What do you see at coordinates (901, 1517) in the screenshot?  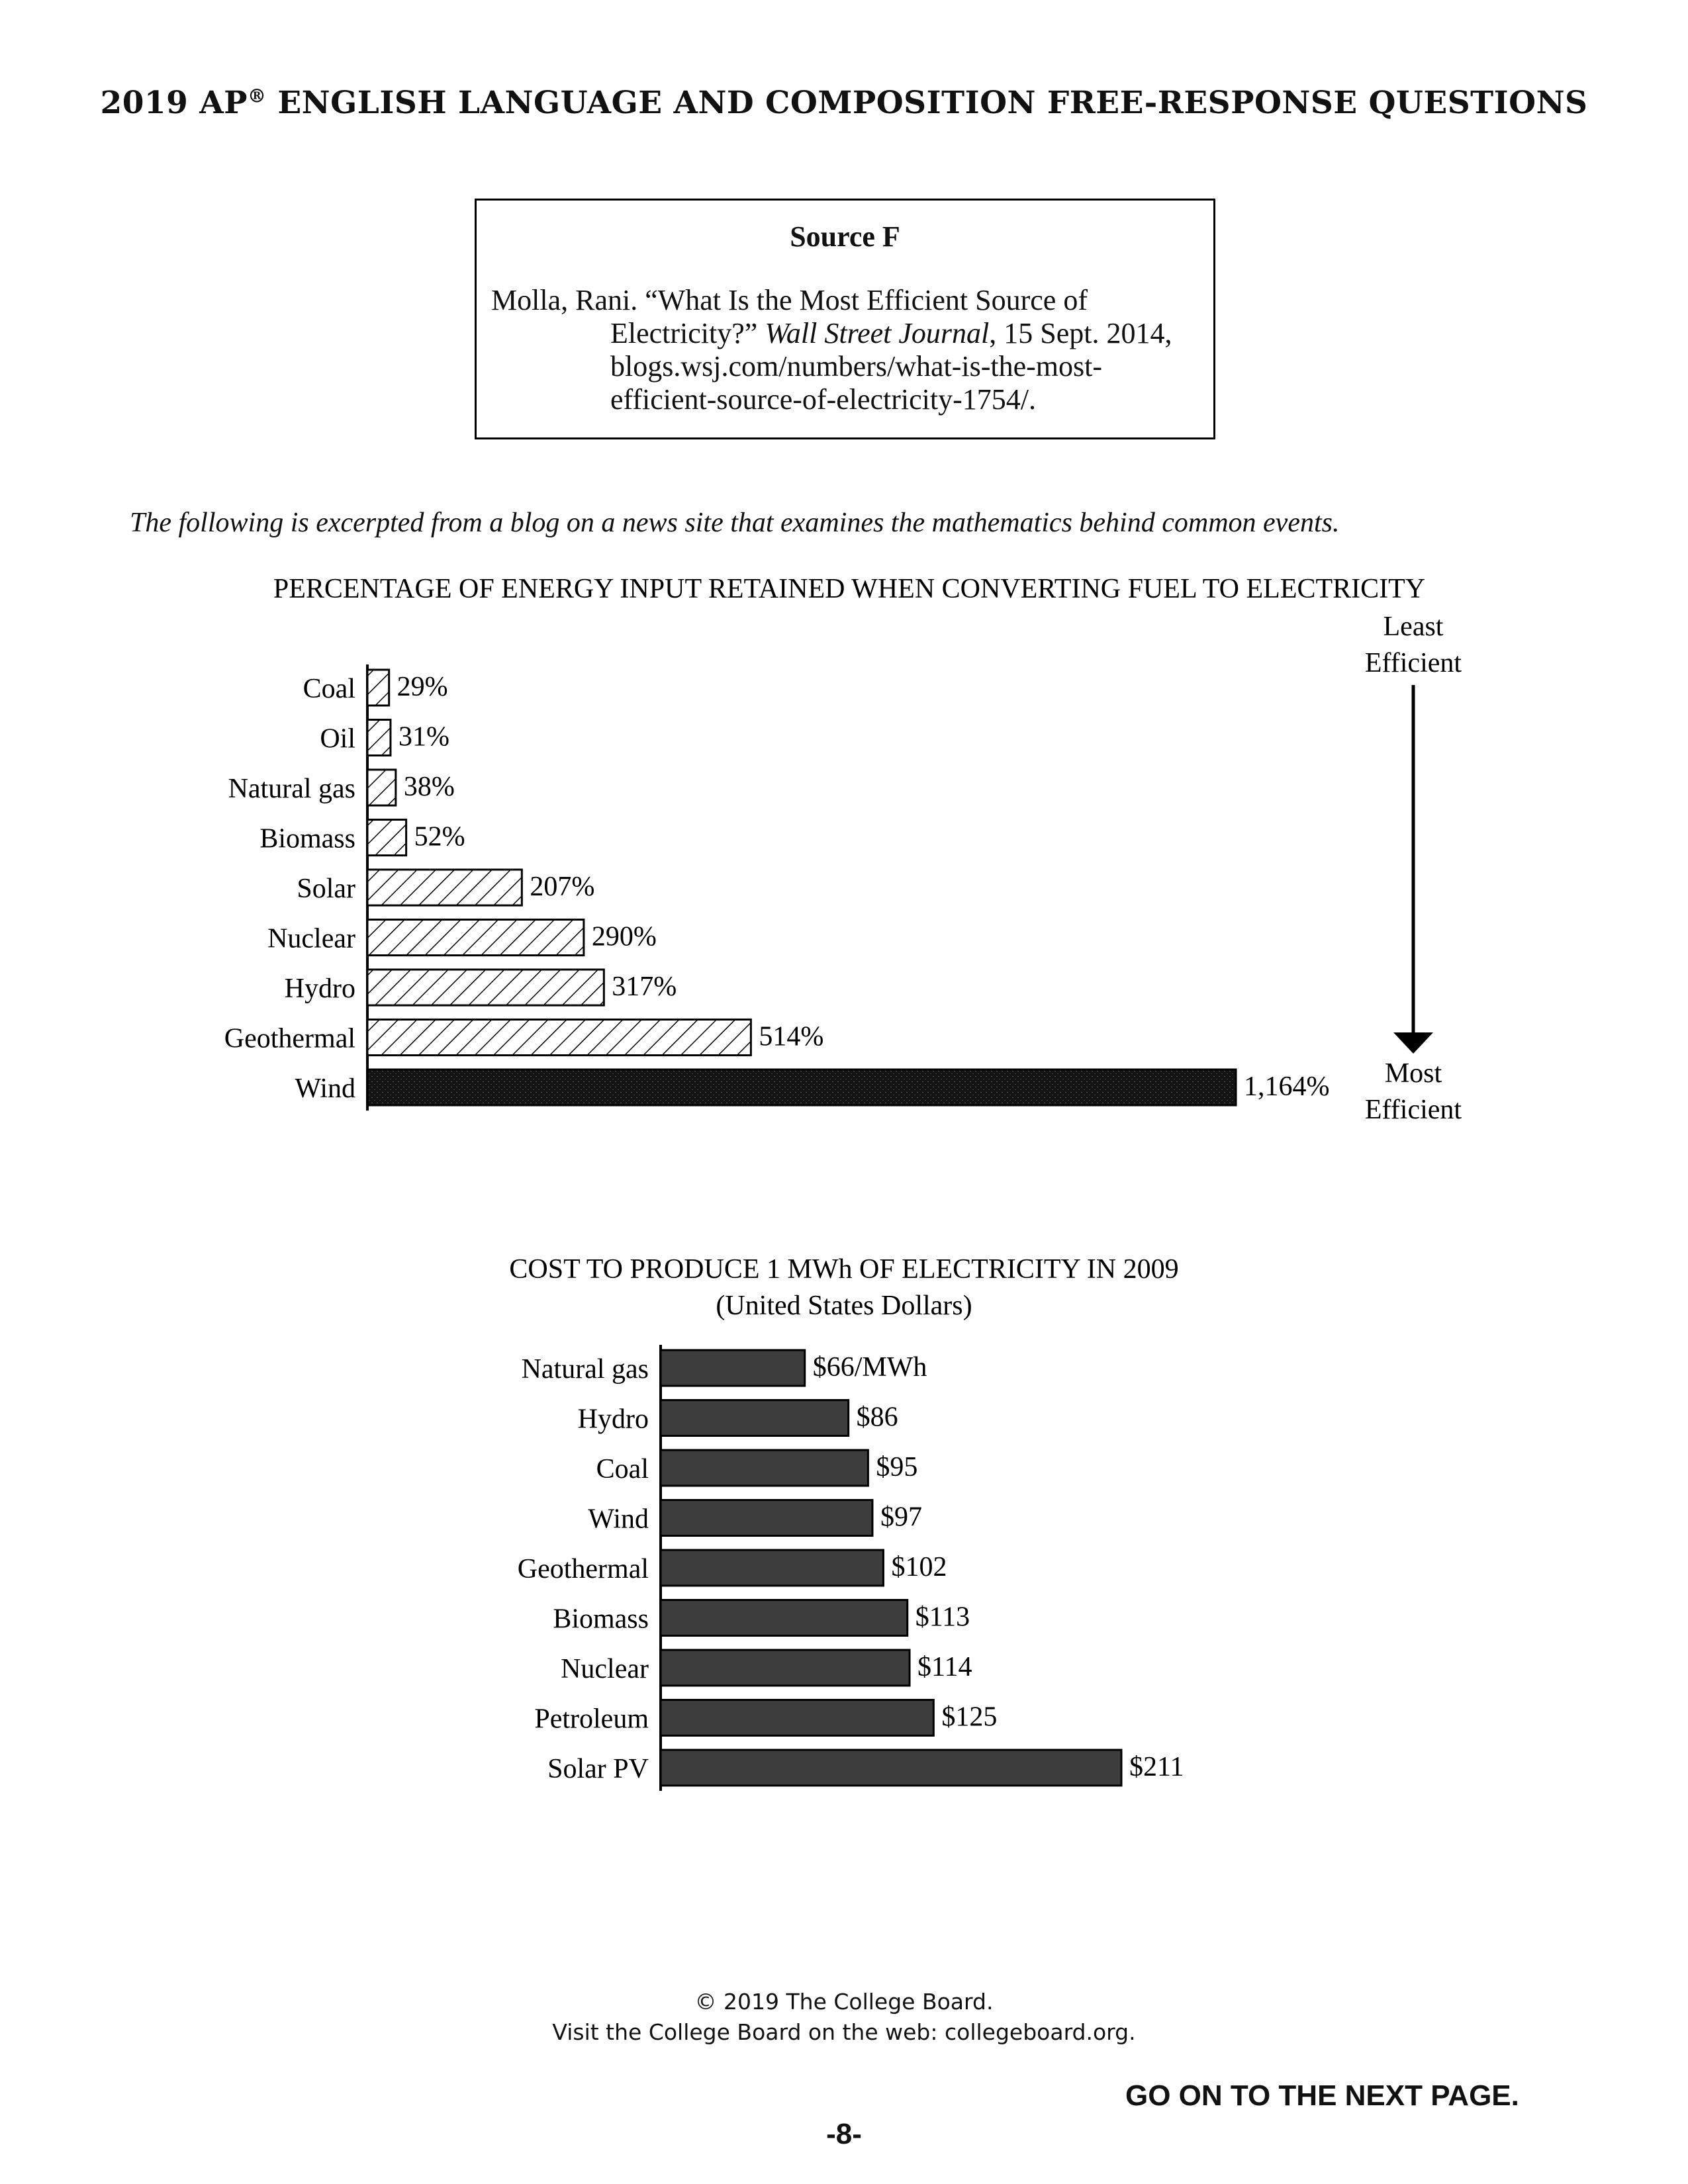 I see `cost-value-wind: $97` at bounding box center [901, 1517].